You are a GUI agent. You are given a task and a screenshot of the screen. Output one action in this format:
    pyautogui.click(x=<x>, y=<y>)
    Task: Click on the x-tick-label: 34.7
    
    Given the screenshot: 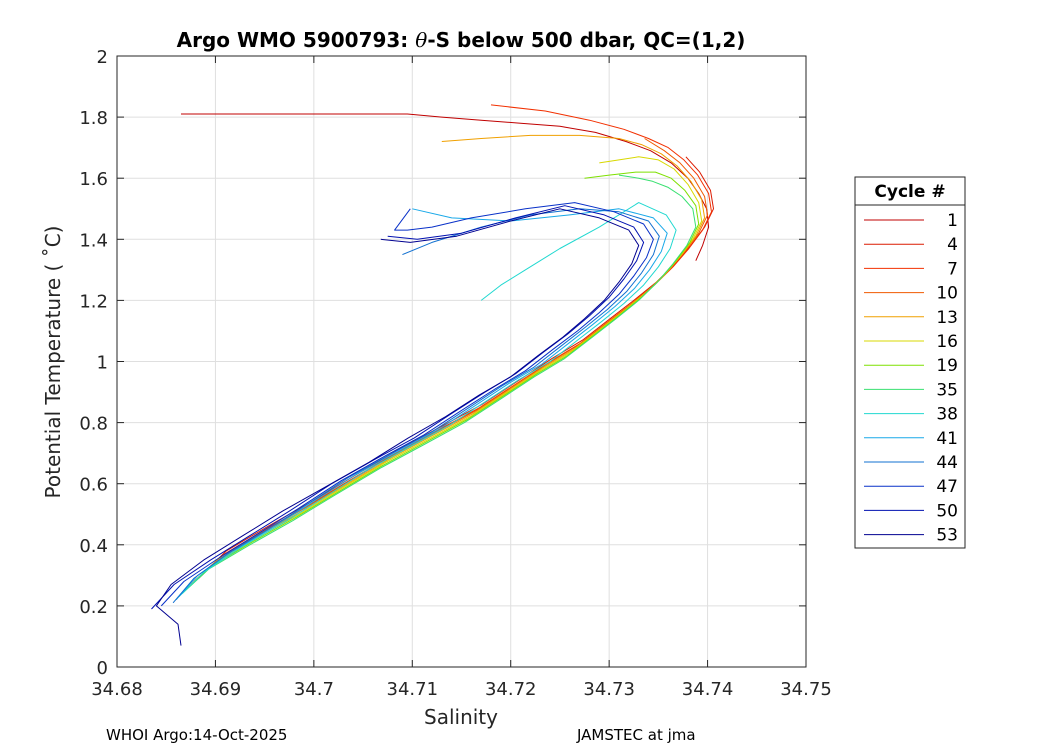 What is the action you would take?
    pyautogui.click(x=314, y=689)
    